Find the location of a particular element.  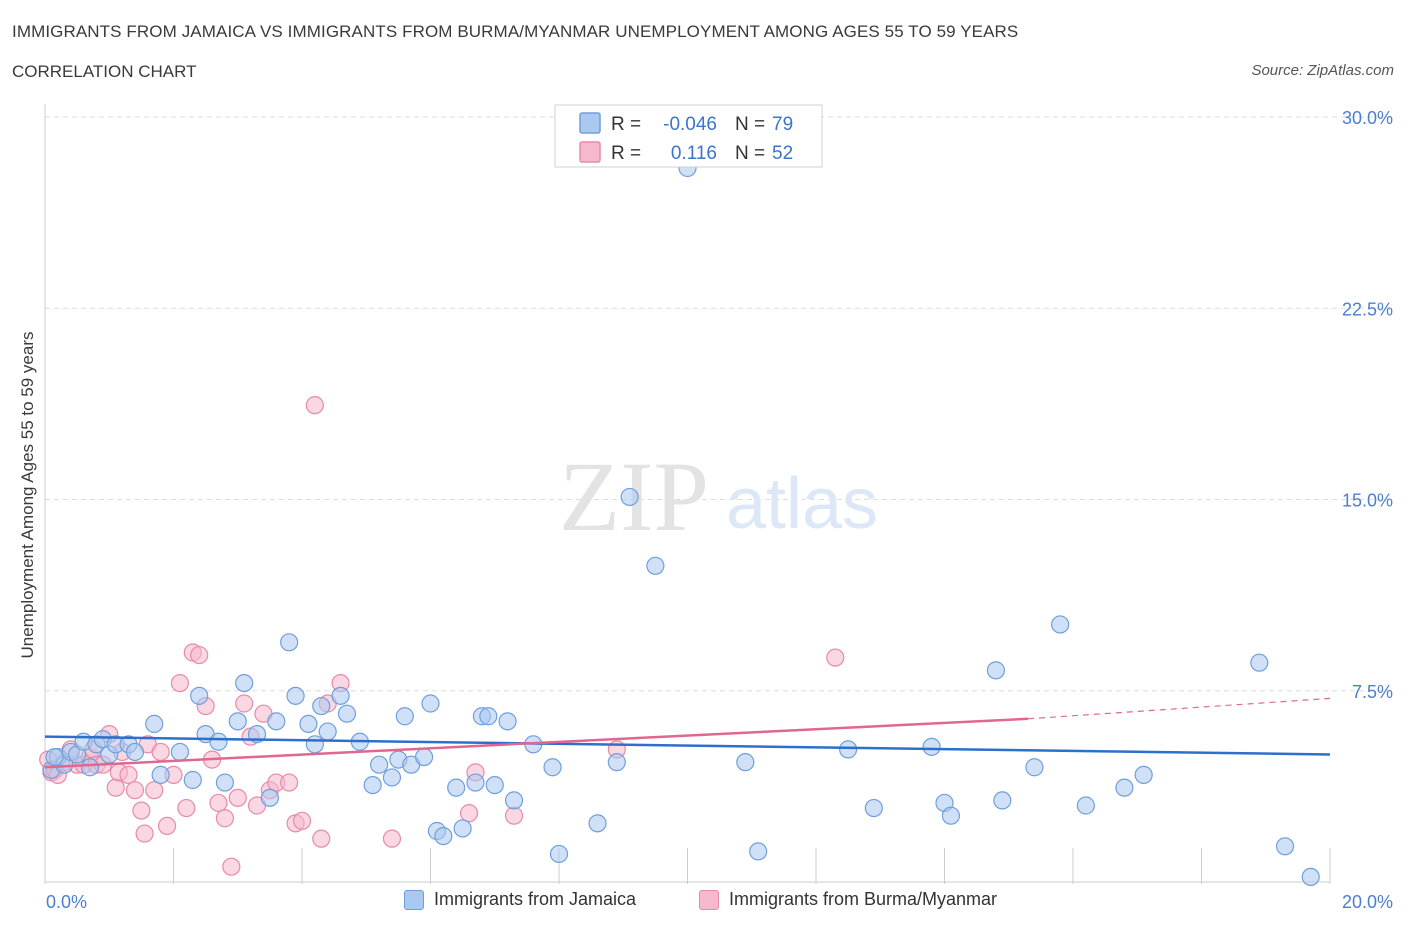

trend-line-burma-extension is located at coordinates (1179, 708).